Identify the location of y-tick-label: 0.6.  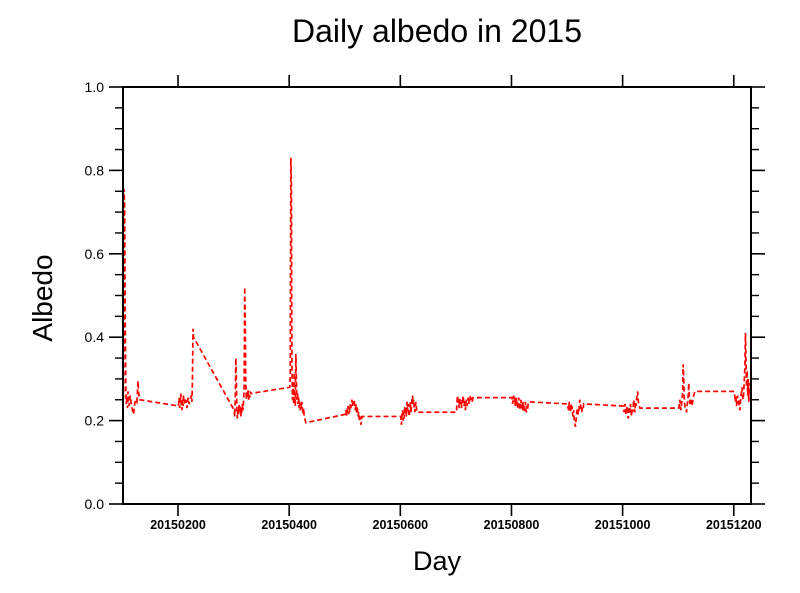
(95, 254).